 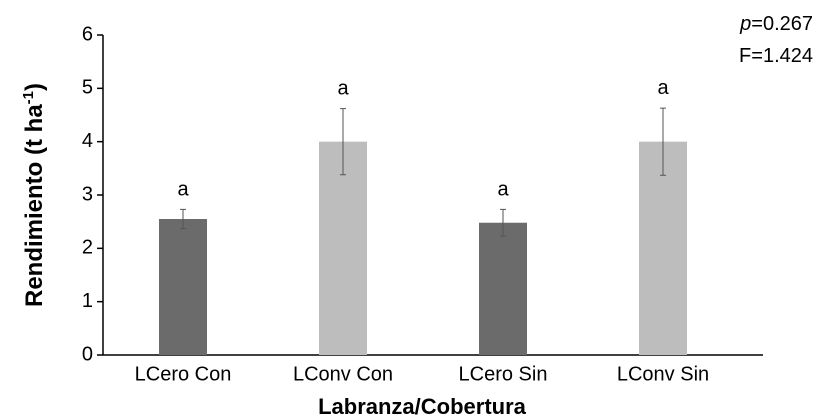 What do you see at coordinates (87, 88) in the screenshot?
I see `y-tick-label: 5` at bounding box center [87, 88].